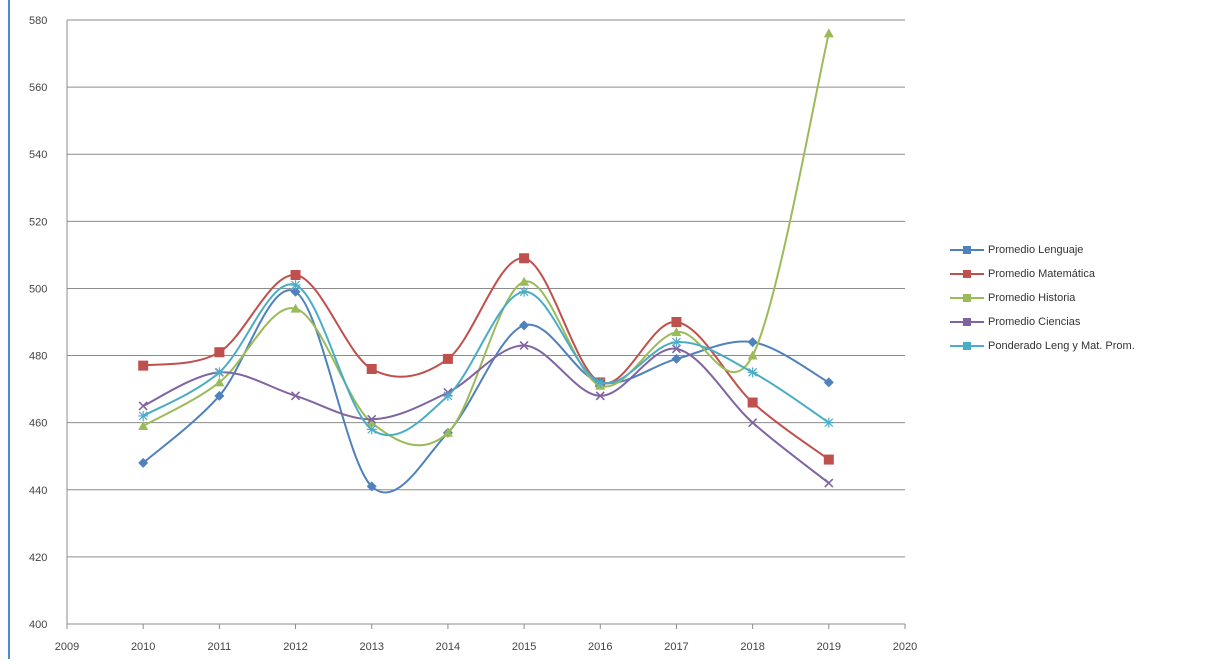 The image size is (1212, 664). What do you see at coordinates (448, 647) in the screenshot?
I see `x-tick-label: 2014` at bounding box center [448, 647].